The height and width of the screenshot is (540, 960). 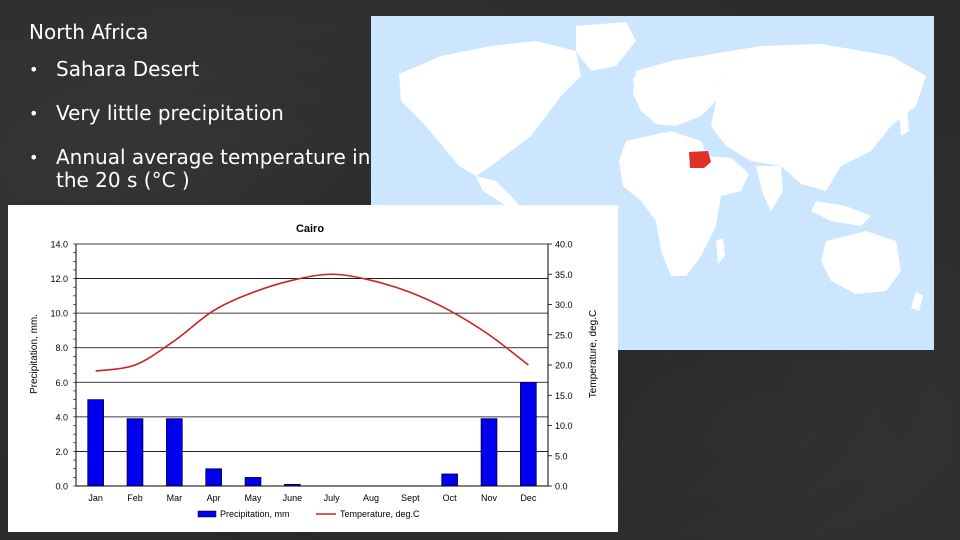 I want to click on y-tick-label: 0.0, so click(x=61, y=487).